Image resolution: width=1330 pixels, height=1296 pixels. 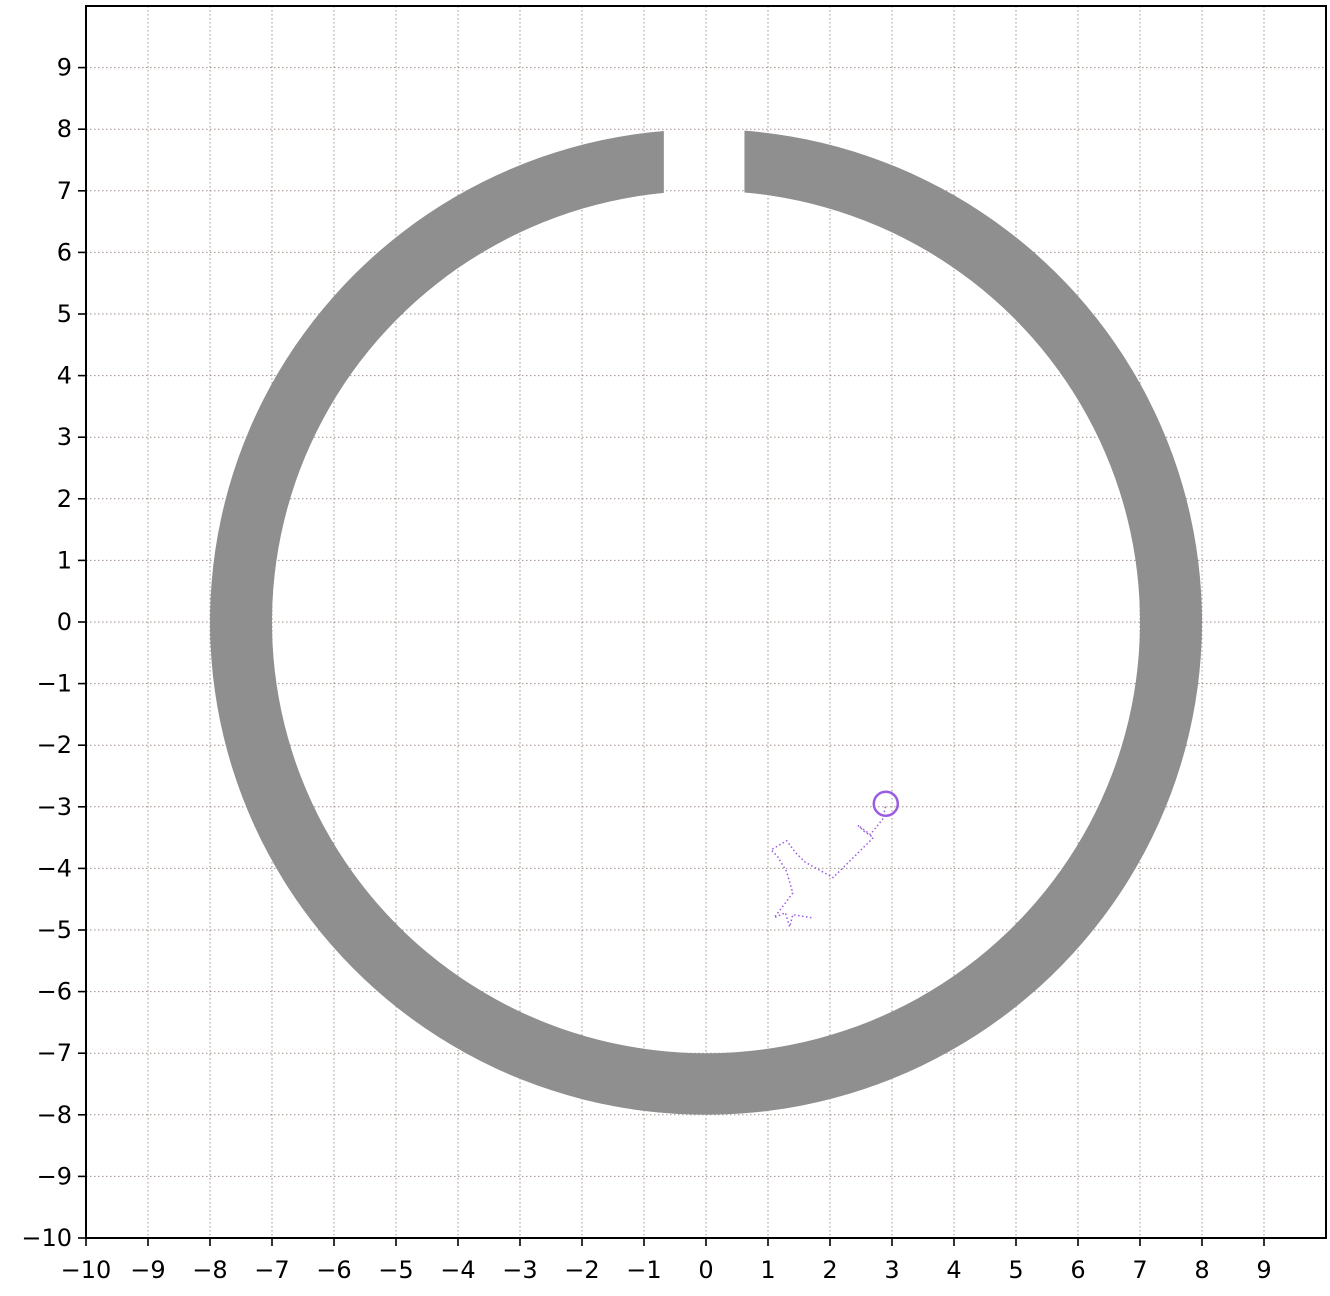 I want to click on x-tick-label: 4, so click(x=953, y=1270).